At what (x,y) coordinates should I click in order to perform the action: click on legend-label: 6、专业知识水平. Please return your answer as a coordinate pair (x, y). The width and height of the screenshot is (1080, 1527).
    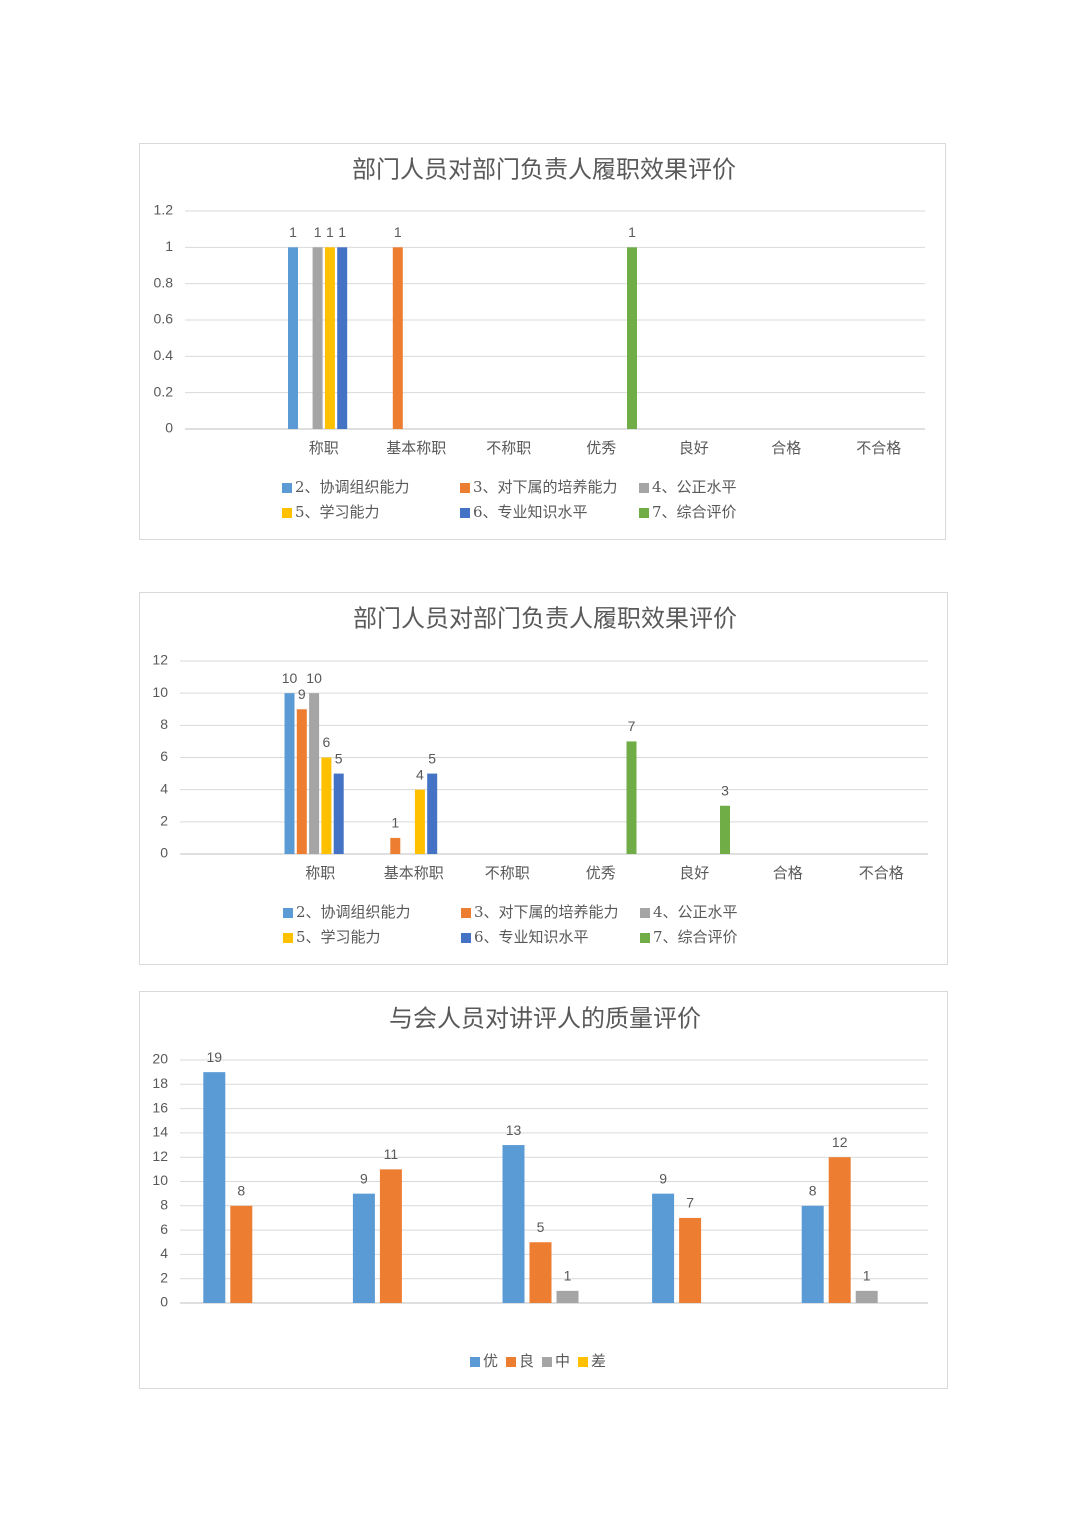
    Looking at the image, I should click on (530, 512).